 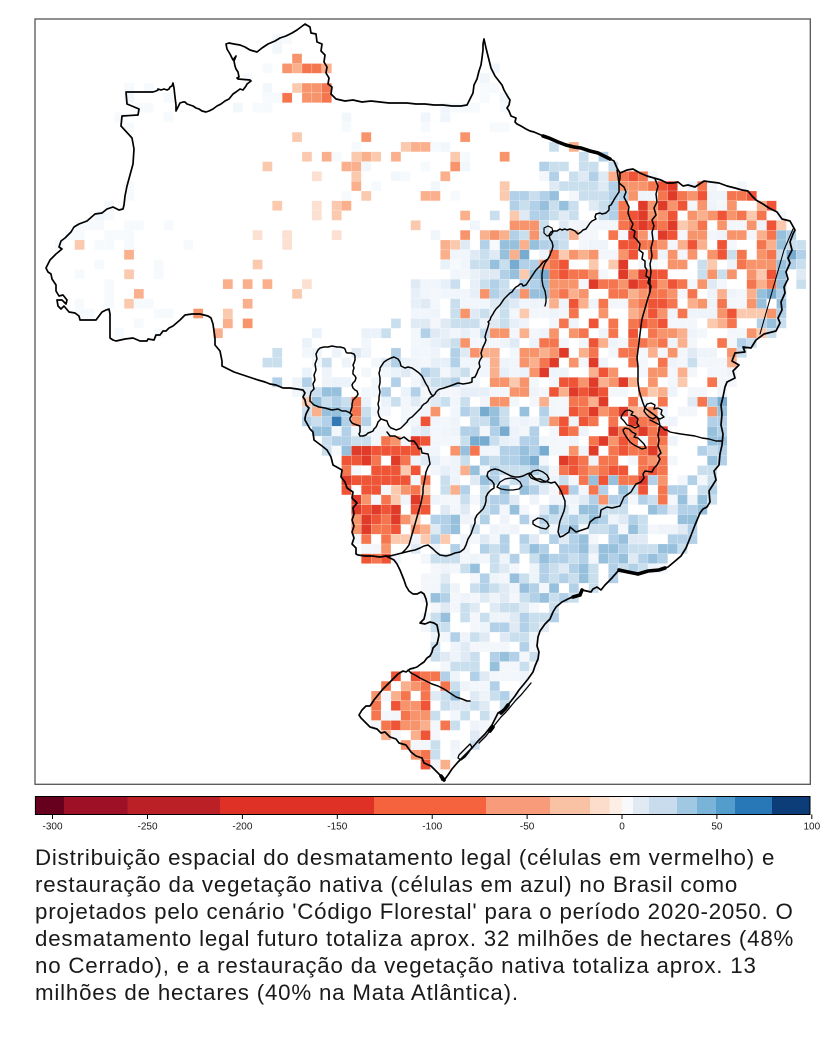 What do you see at coordinates (52, 827) in the screenshot?
I see `svg-text: -300` at bounding box center [52, 827].